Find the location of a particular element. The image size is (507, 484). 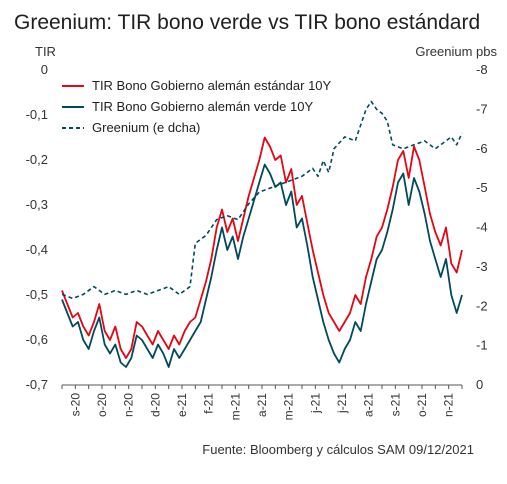

left-tick-label: -0,1 is located at coordinates (37, 114).